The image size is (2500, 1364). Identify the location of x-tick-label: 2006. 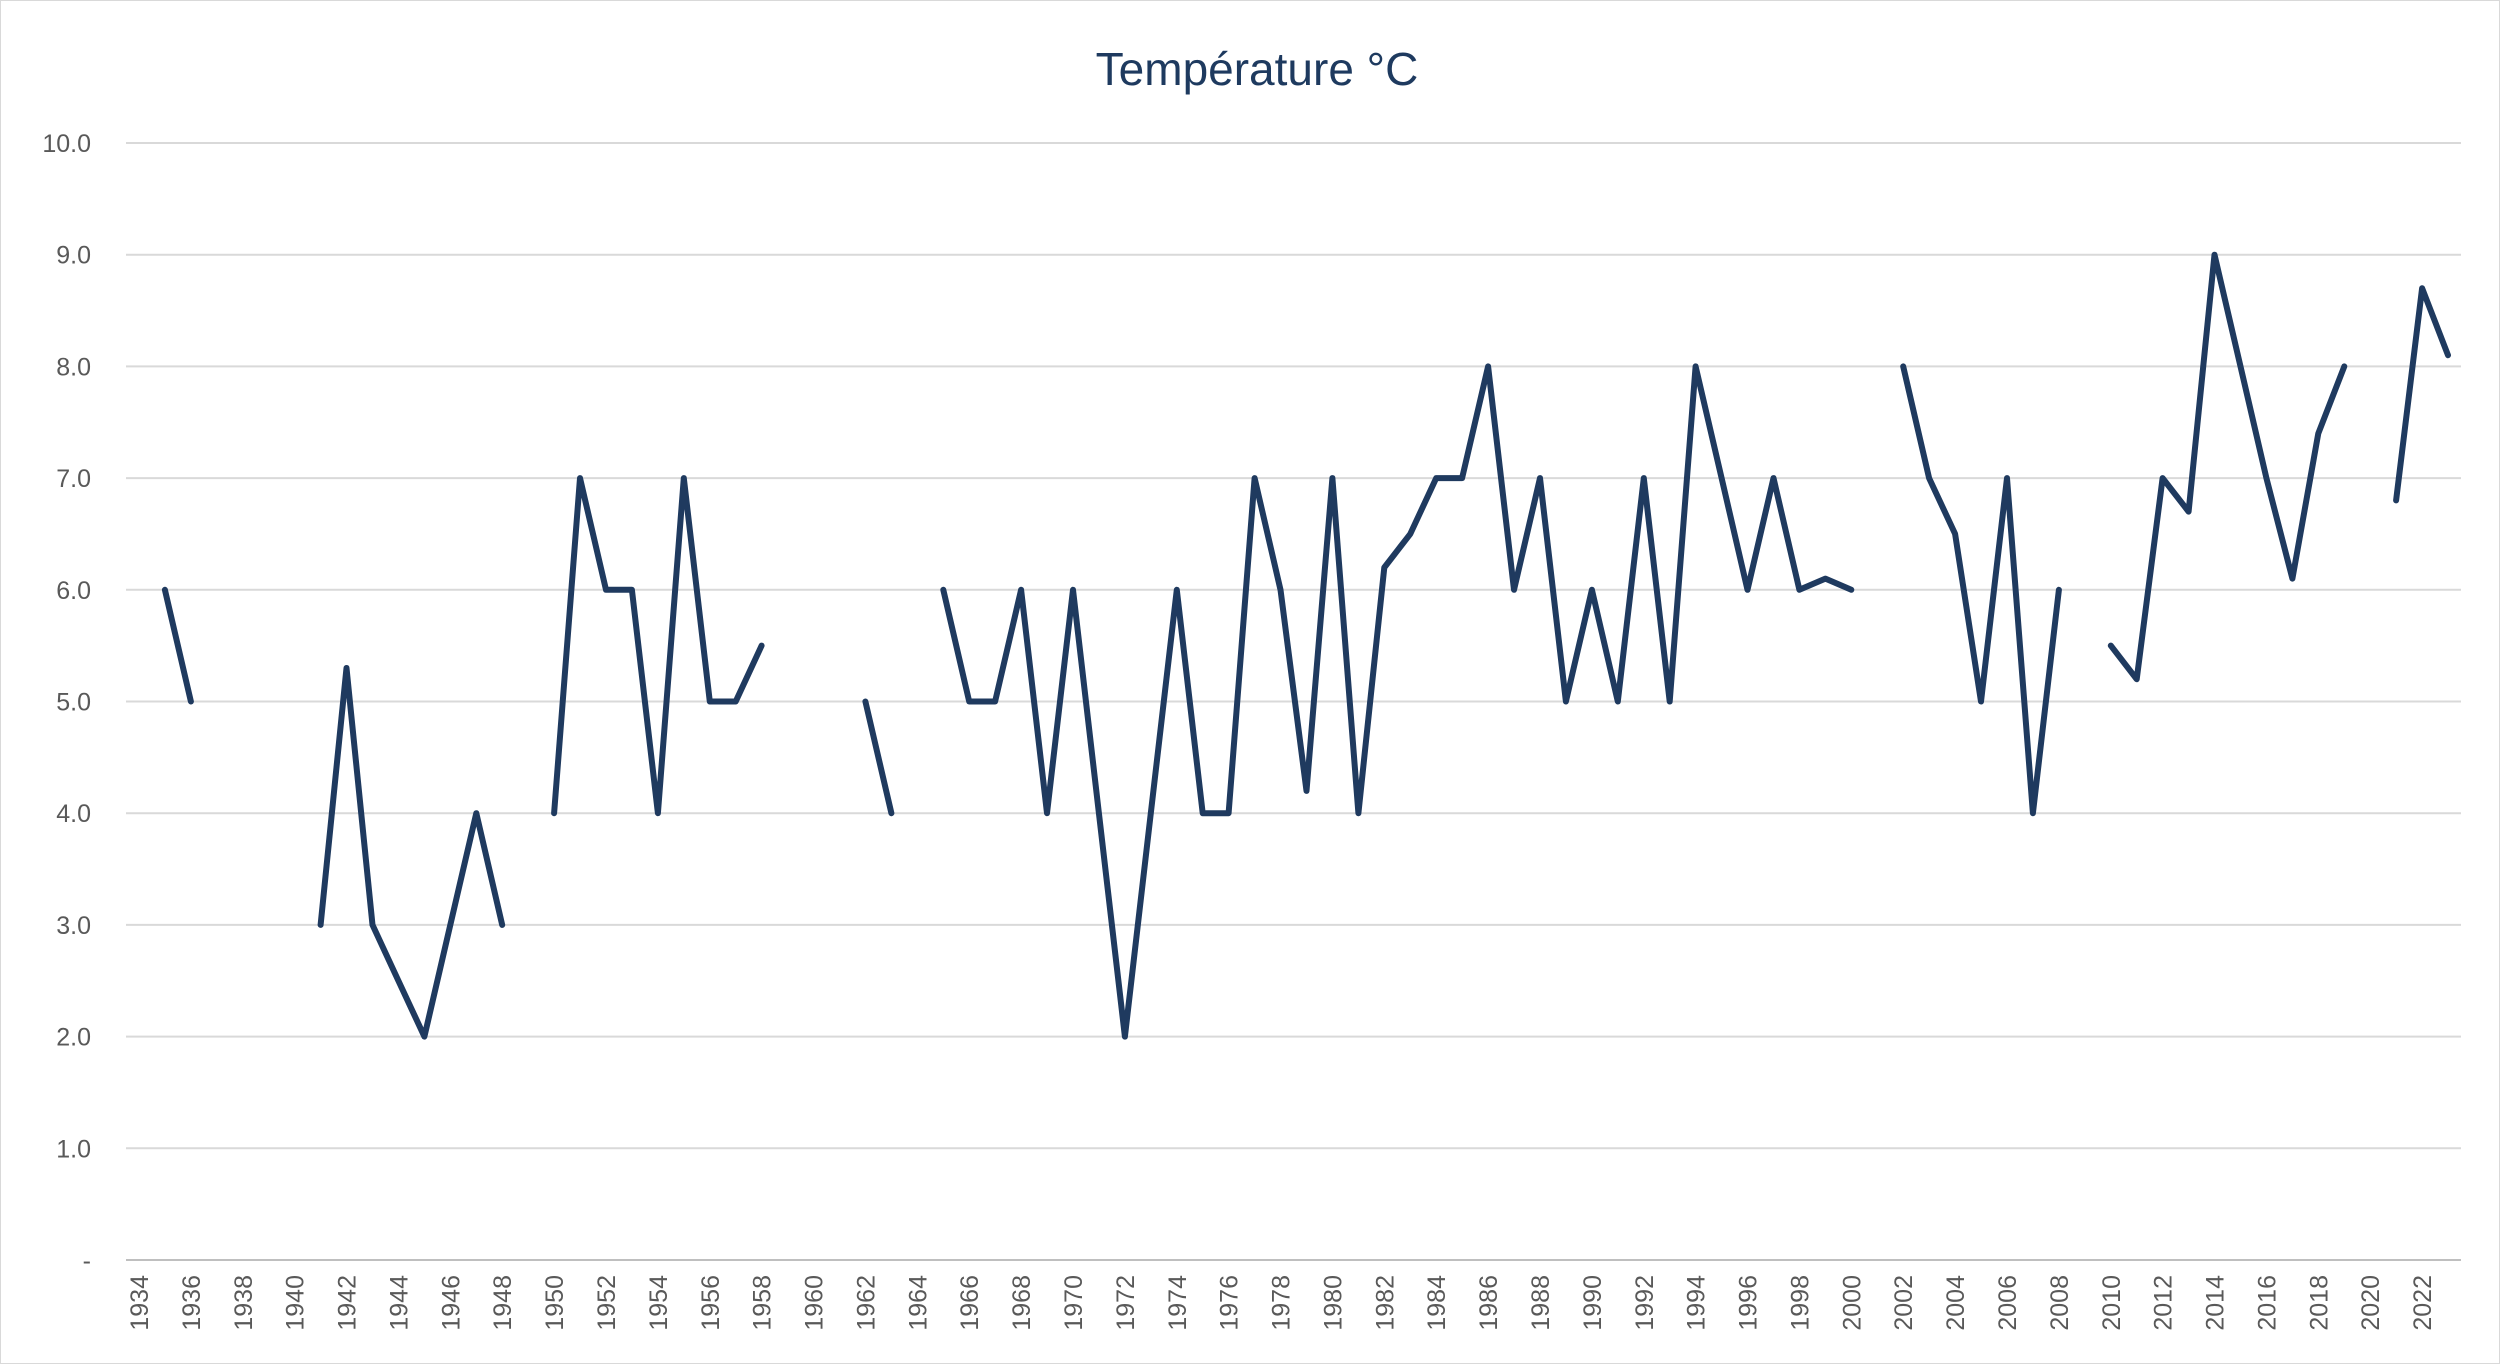
(2008, 1303).